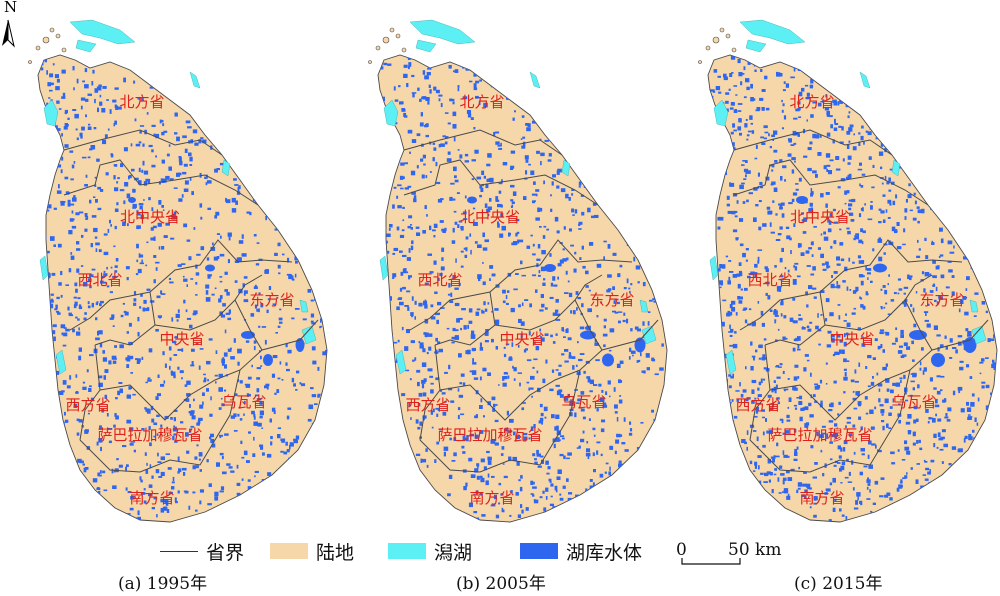 This screenshot has height=596, width=1000. What do you see at coordinates (681, 550) in the screenshot?
I see `scale-zero: 0` at bounding box center [681, 550].